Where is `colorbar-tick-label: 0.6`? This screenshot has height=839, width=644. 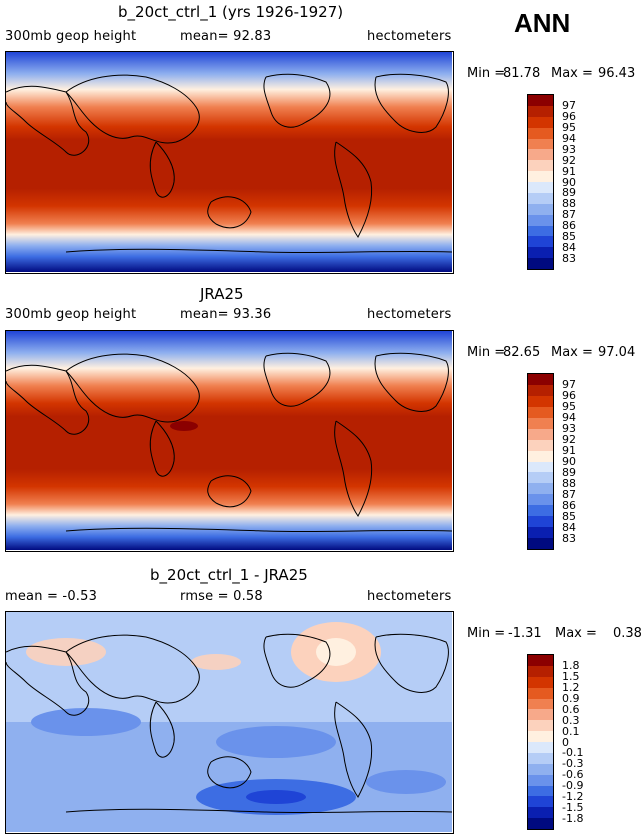 colorbar-tick-label: 0.6 is located at coordinates (571, 709).